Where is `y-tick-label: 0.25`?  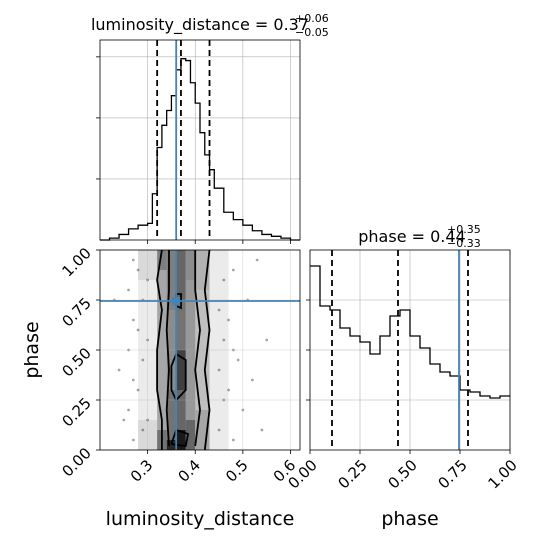 y-tick-label: 0.25 is located at coordinates (76, 412).